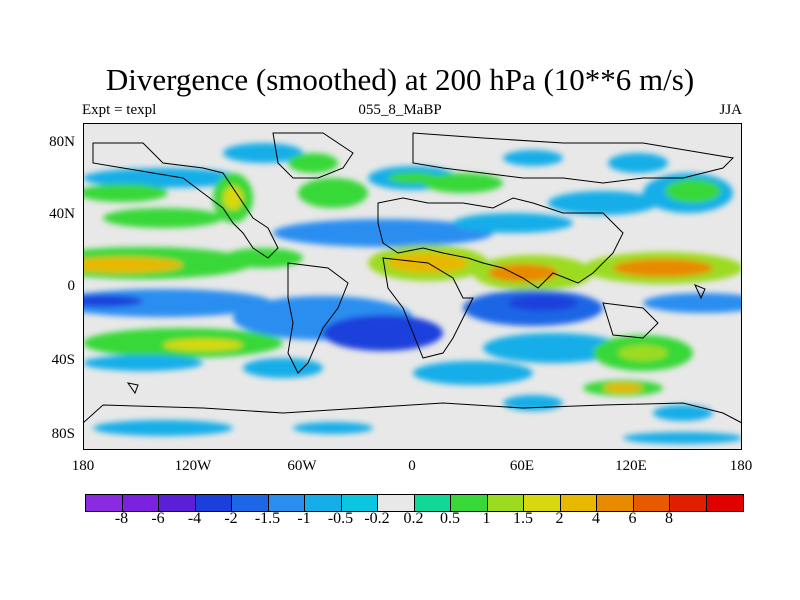 The width and height of the screenshot is (800, 600). I want to click on experiment-label: Expt = texpl, so click(119, 110).